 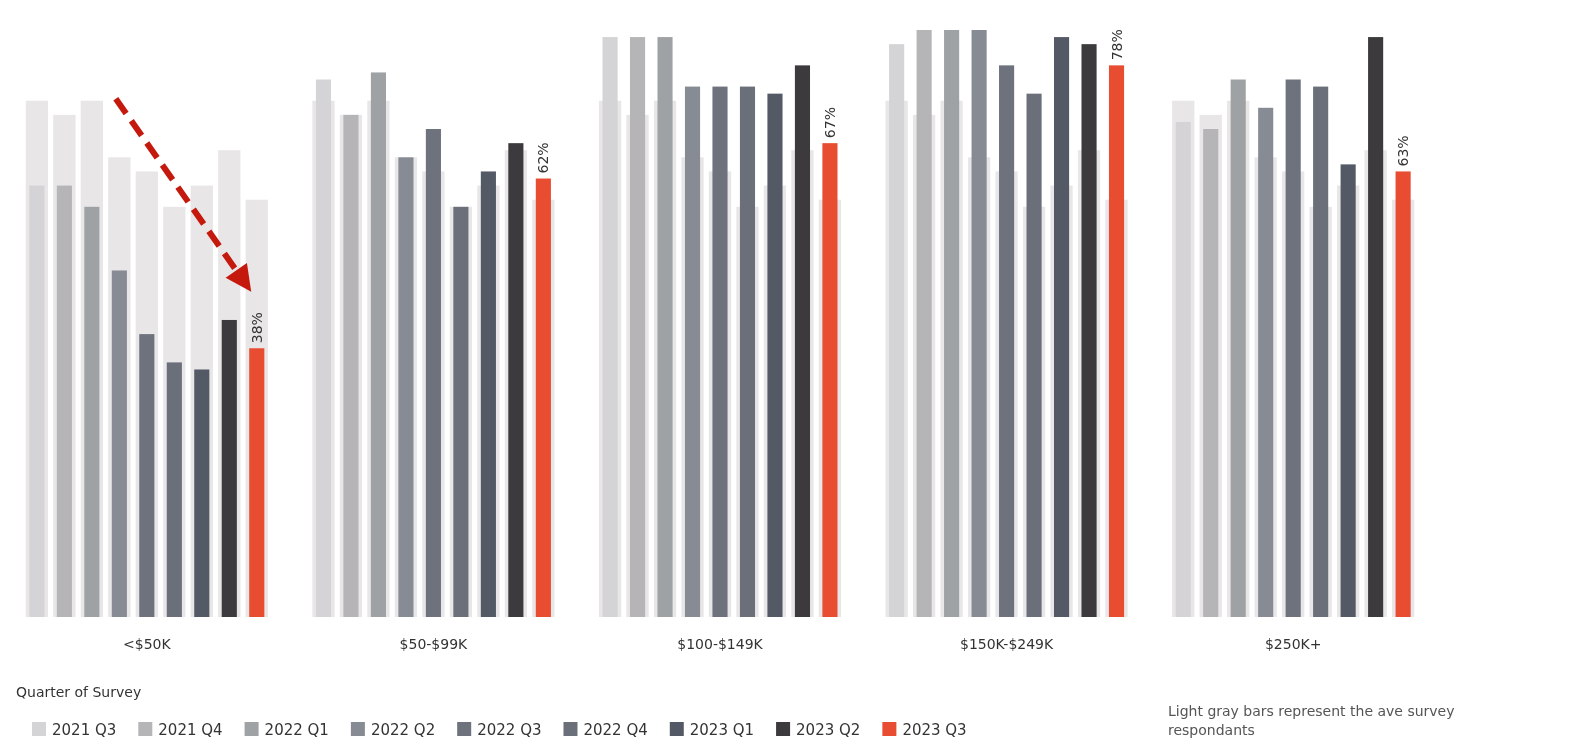 What do you see at coordinates (147, 643) in the screenshot?
I see `x-tick-label: <$50K` at bounding box center [147, 643].